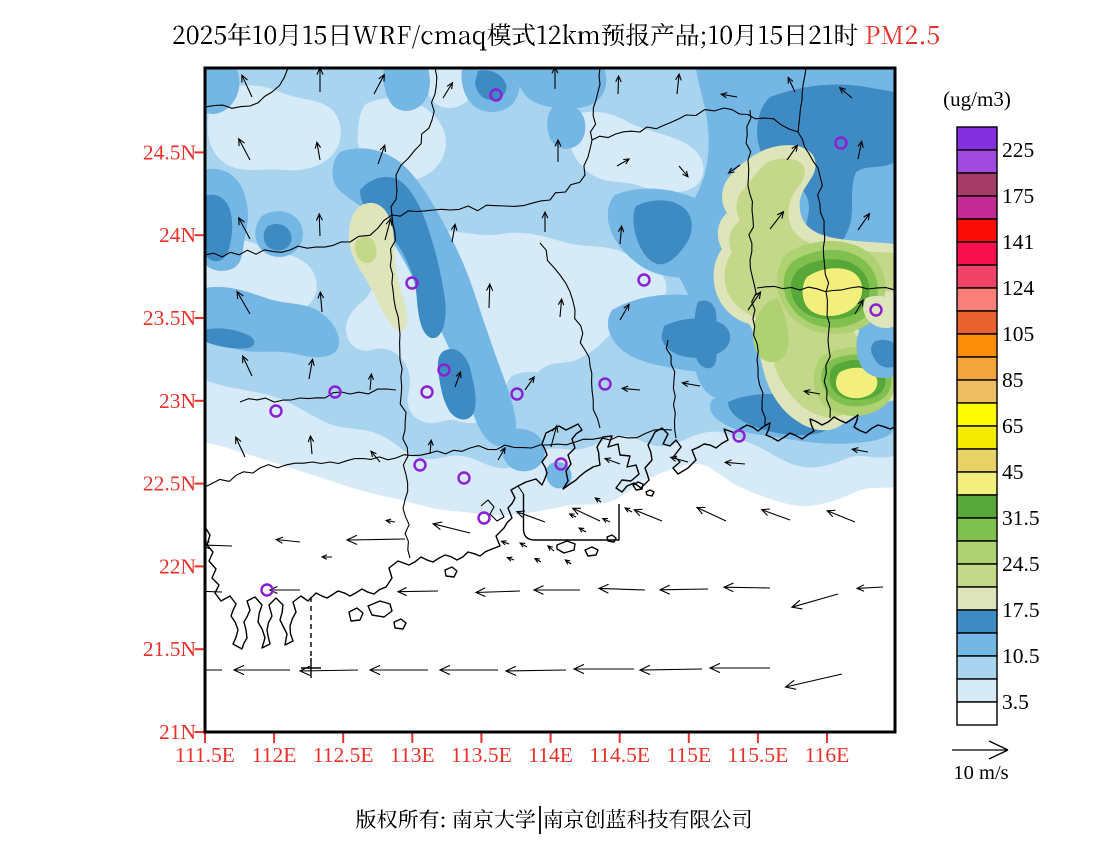  Describe the element at coordinates (1013, 380) in the screenshot. I see `colorbar-value: 85` at that location.